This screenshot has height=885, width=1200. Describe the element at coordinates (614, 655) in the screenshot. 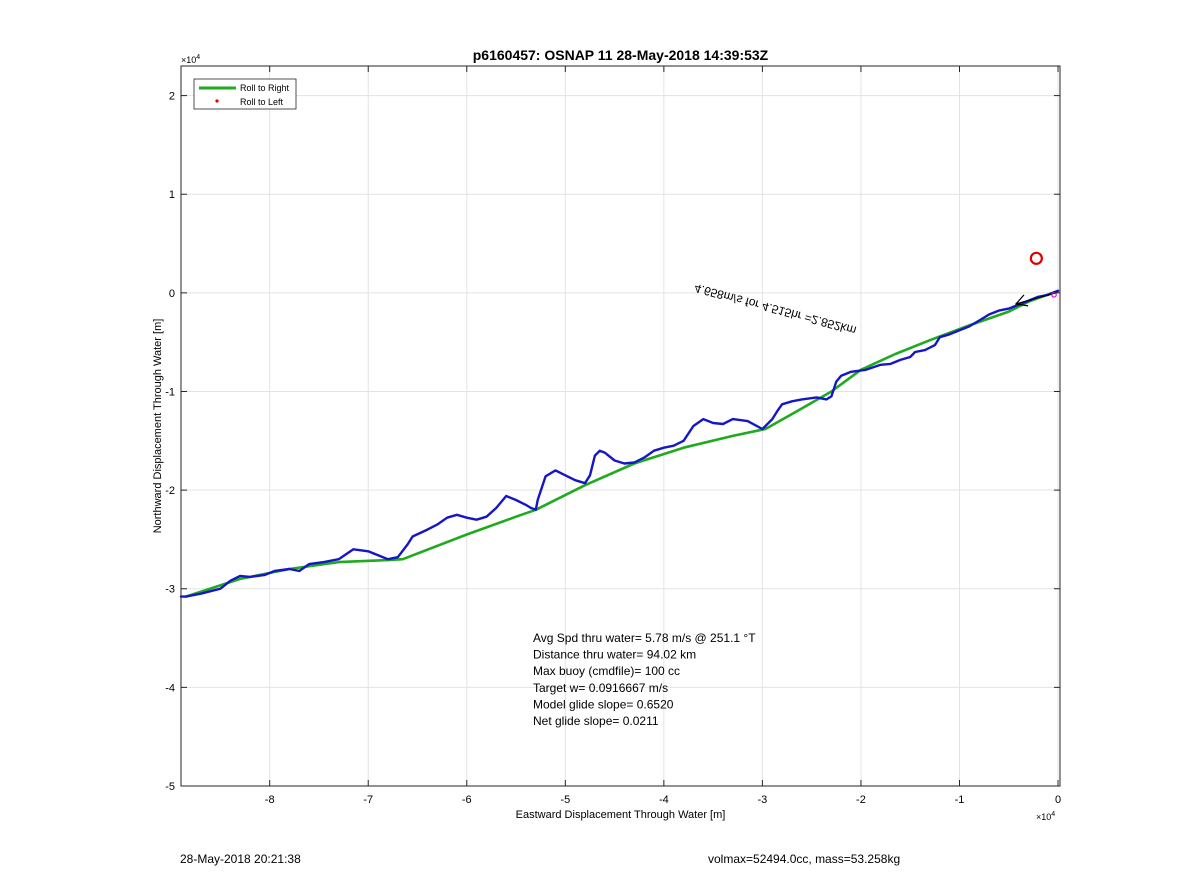

I see `annotation-distance: Distance thru water= 94.02 km` at that location.